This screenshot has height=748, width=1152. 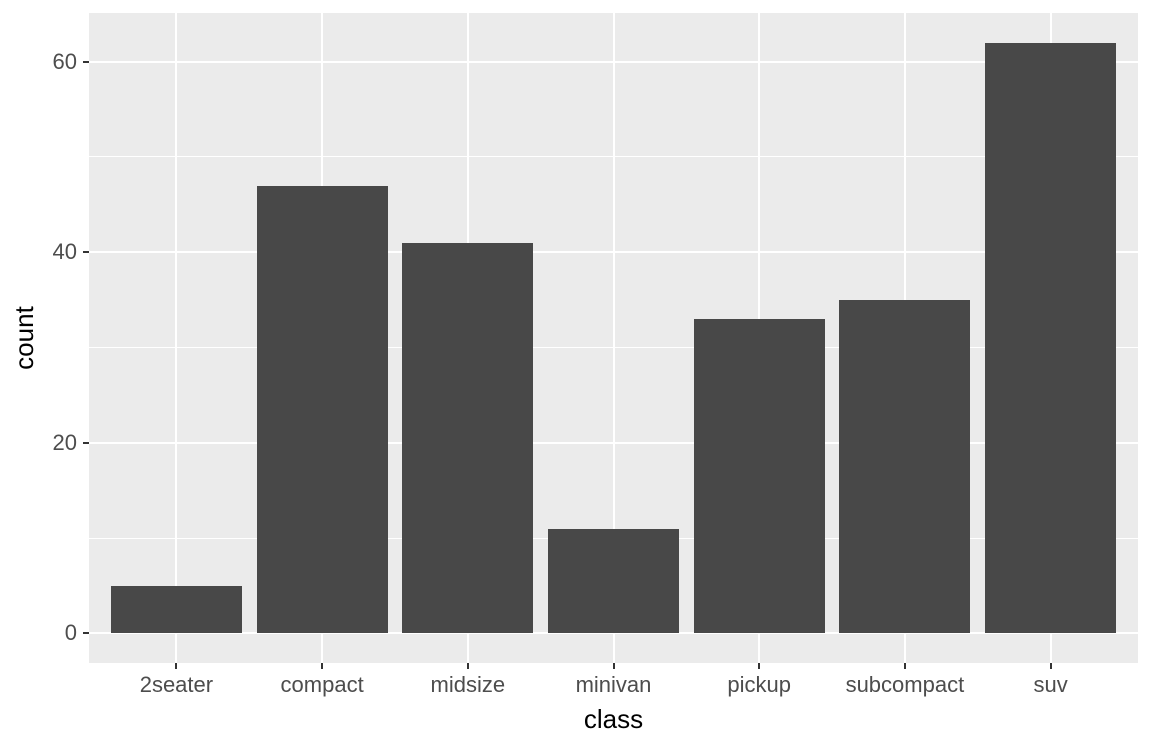 I want to click on x-tick-label-minivan: minivan, so click(x=613, y=684).